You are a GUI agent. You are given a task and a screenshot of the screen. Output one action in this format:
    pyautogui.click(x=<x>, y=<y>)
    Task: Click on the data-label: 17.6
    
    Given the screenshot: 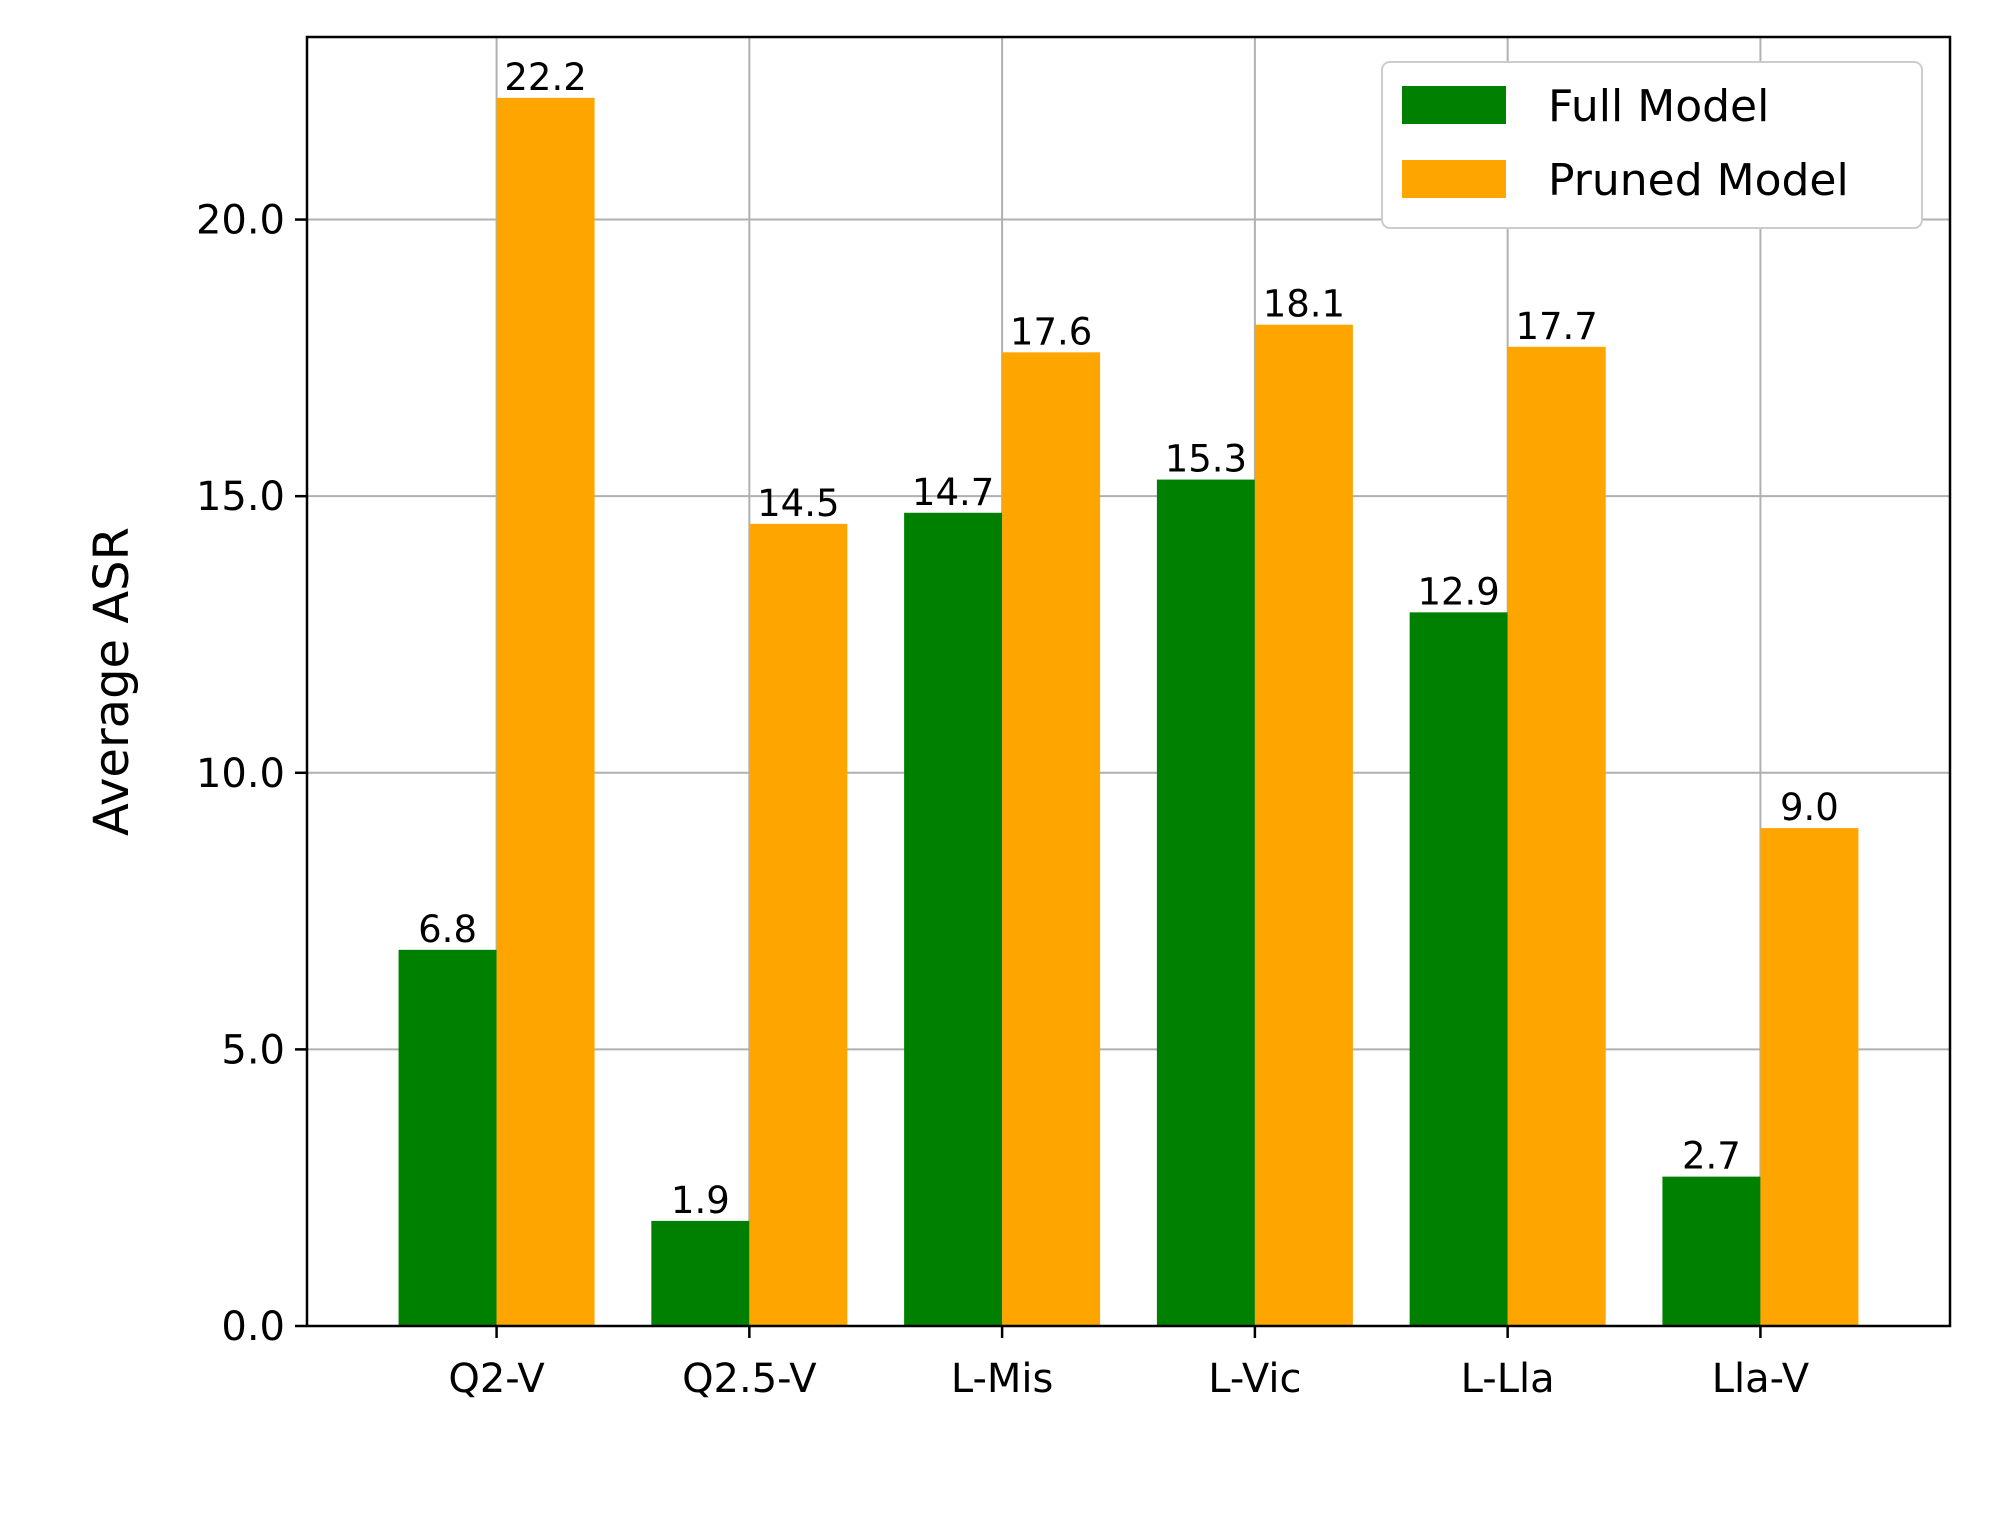 What is the action you would take?
    pyautogui.click(x=1051, y=331)
    